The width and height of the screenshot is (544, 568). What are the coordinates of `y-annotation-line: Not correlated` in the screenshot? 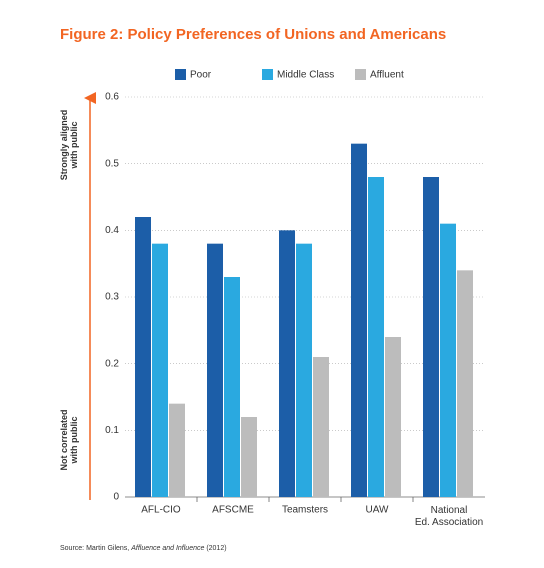 It's located at (64, 439).